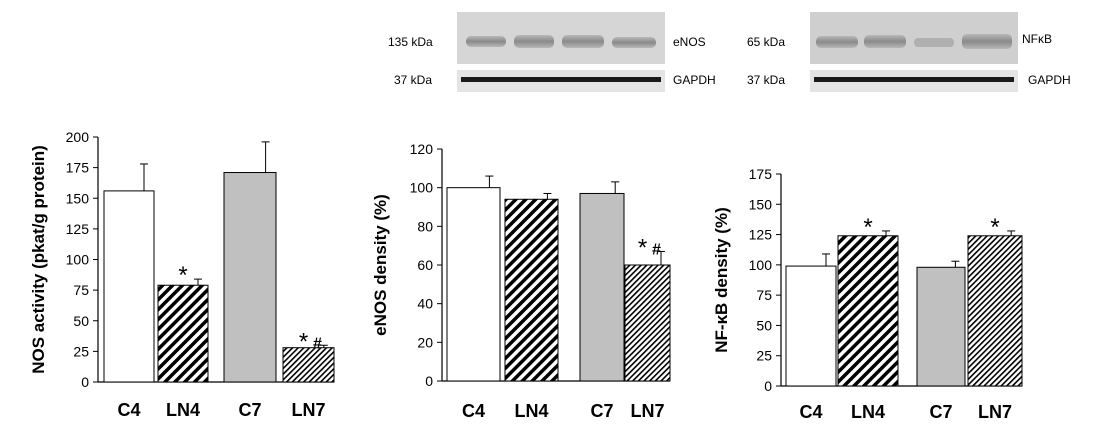 Image resolution: width=1099 pixels, height=443 pixels. What do you see at coordinates (552, 52) in the screenshot?
I see `western-blot-enos: 135 kDa eNOS 37 kDa GAPDH` at bounding box center [552, 52].